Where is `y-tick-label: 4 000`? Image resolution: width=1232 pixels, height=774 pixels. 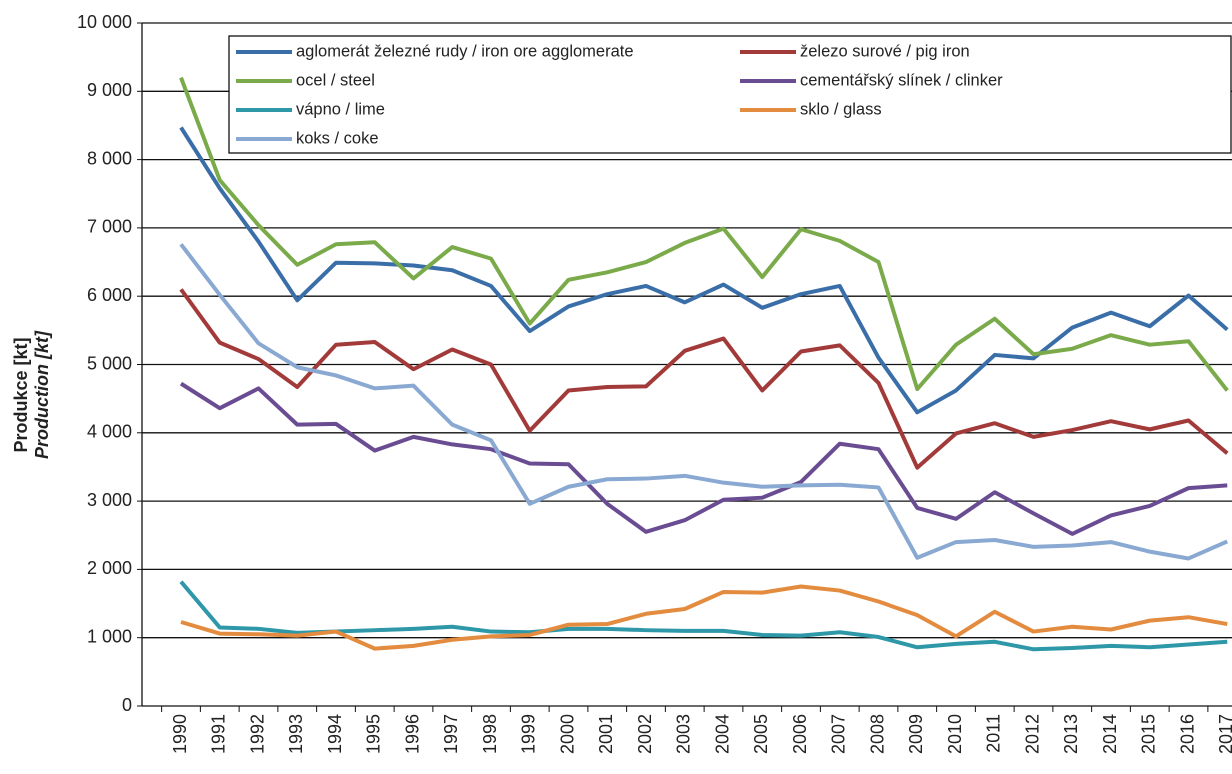
y-tick-label: 4 000 is located at coordinates (109, 432).